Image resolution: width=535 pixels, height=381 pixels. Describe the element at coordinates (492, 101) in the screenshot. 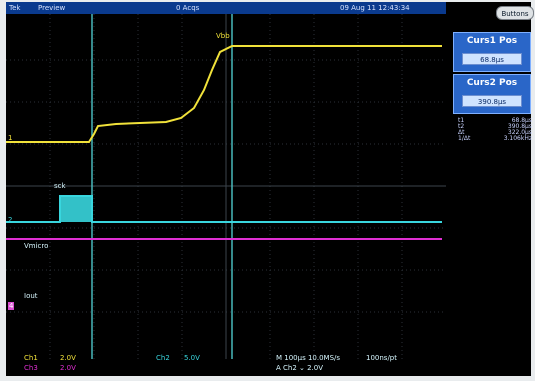

I see `cursor-2-value: 390.8µs` at that location.